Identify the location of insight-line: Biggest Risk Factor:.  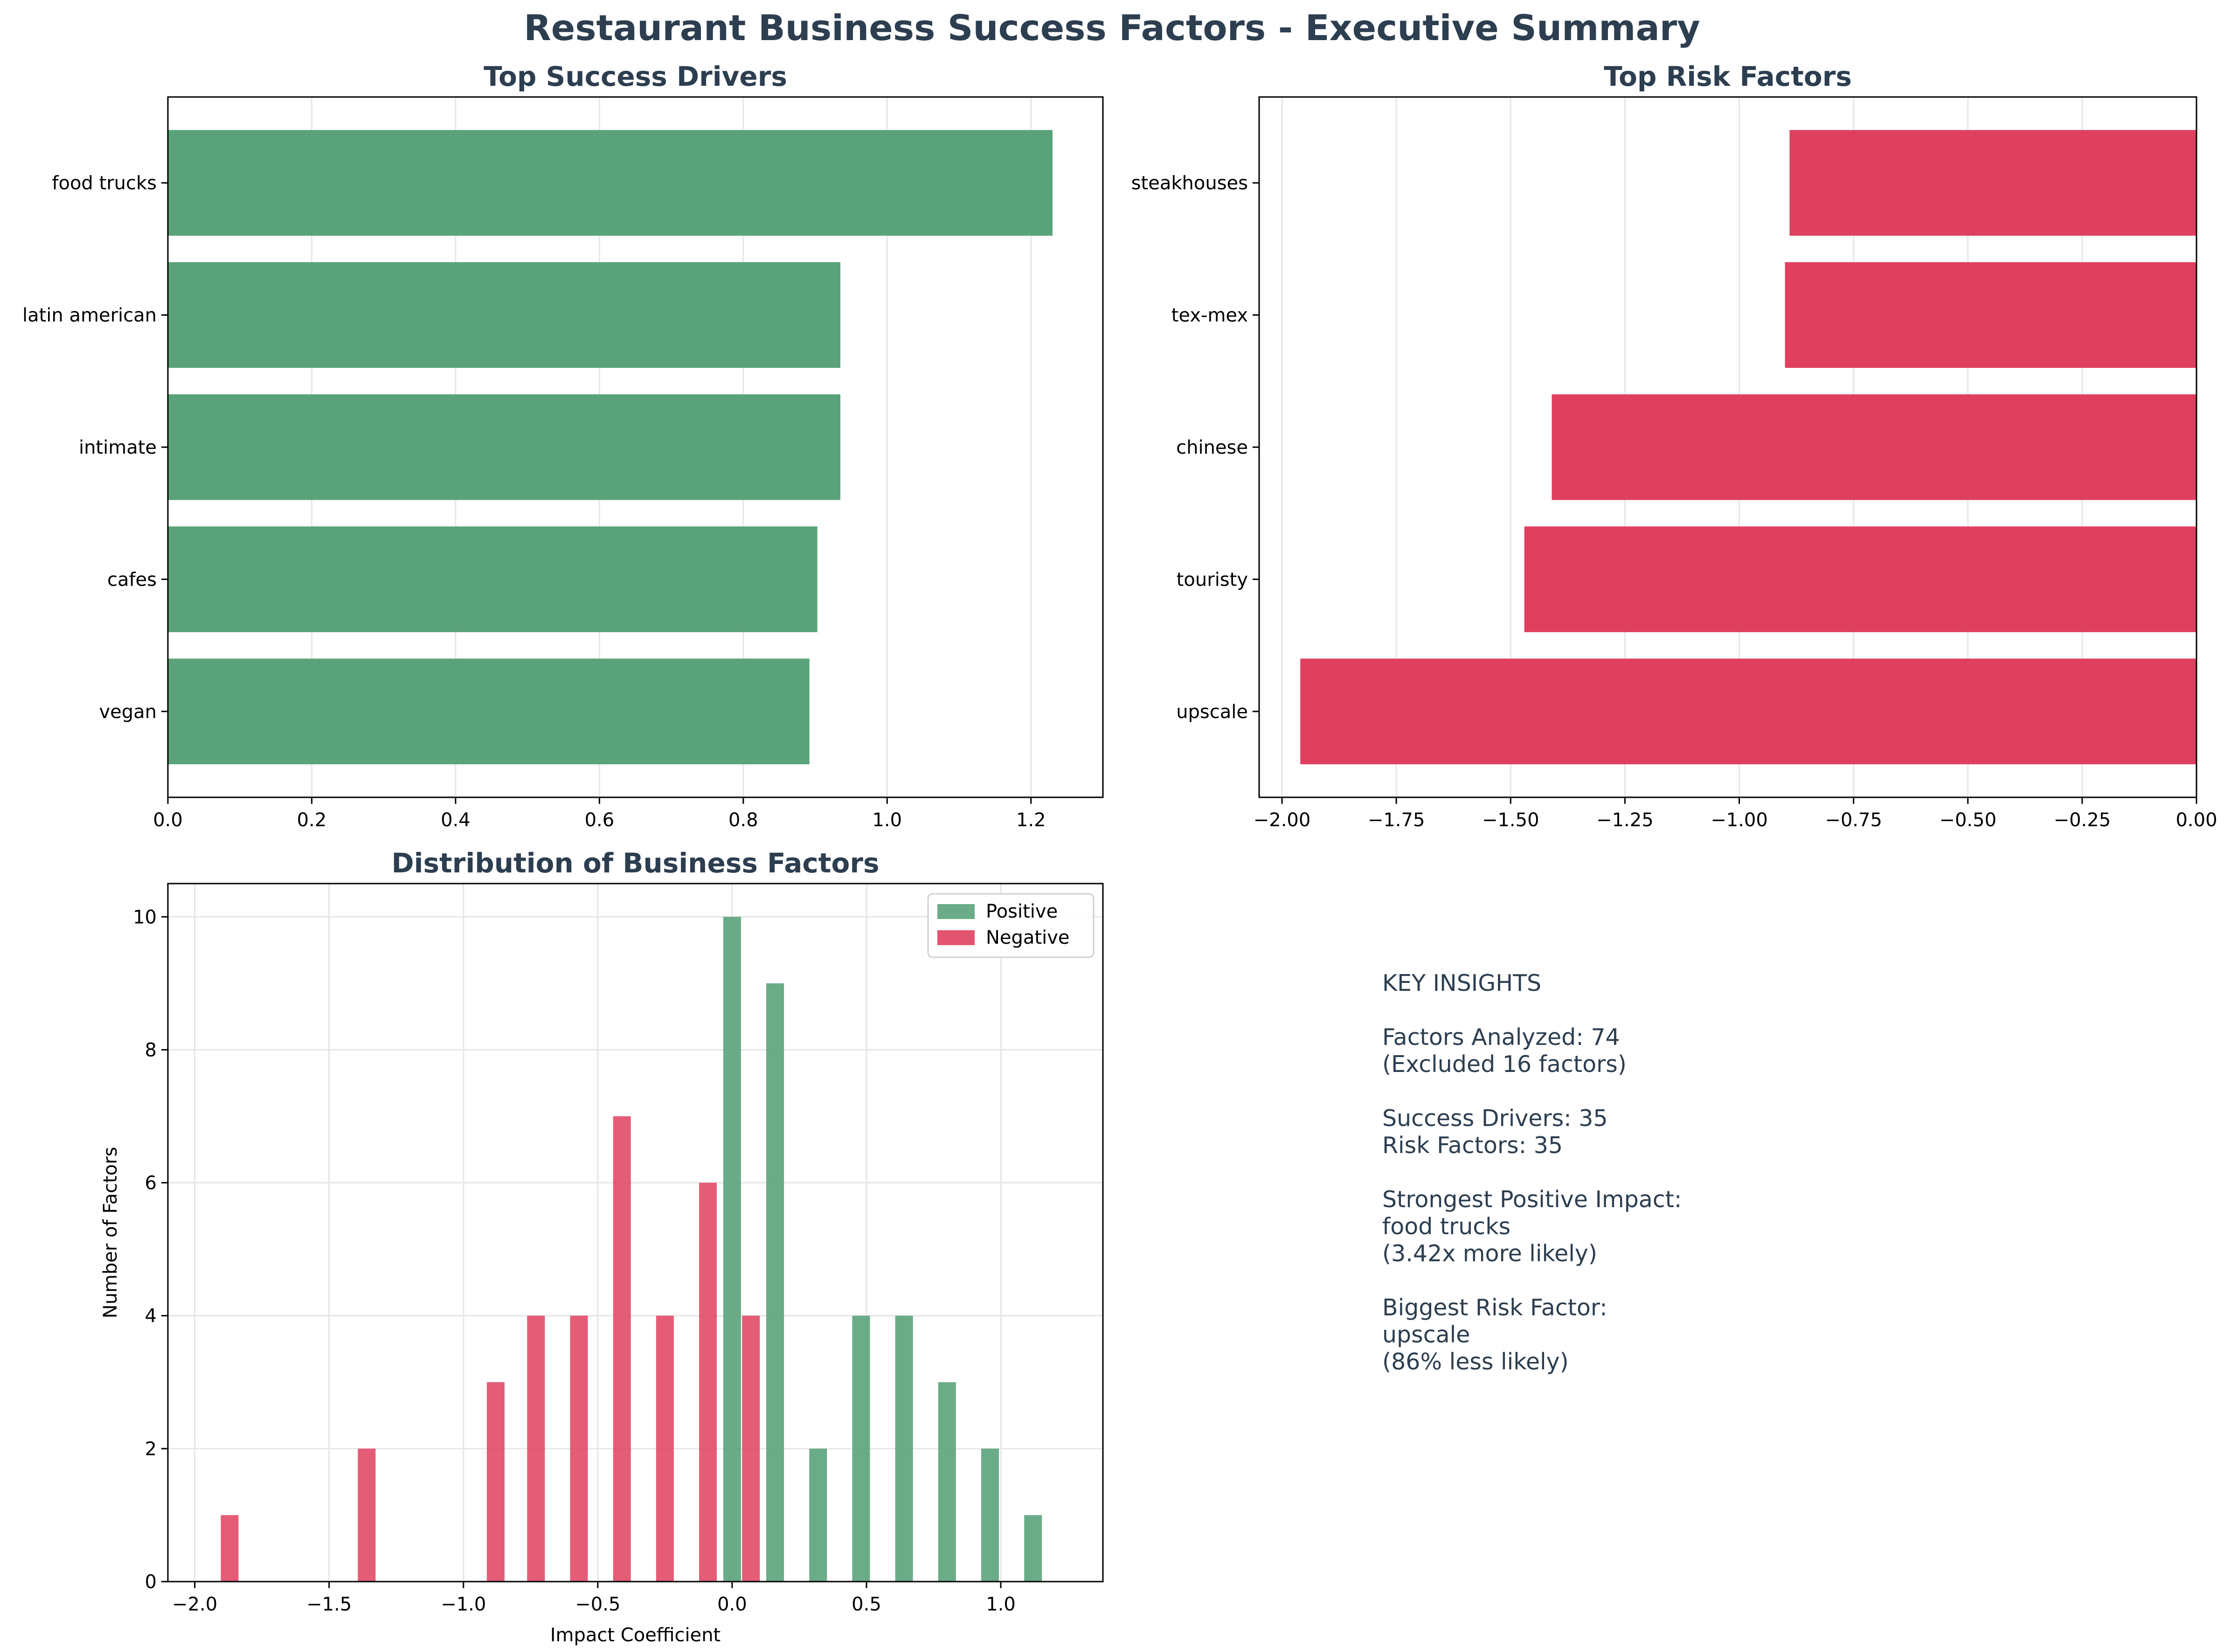
(1494, 1307).